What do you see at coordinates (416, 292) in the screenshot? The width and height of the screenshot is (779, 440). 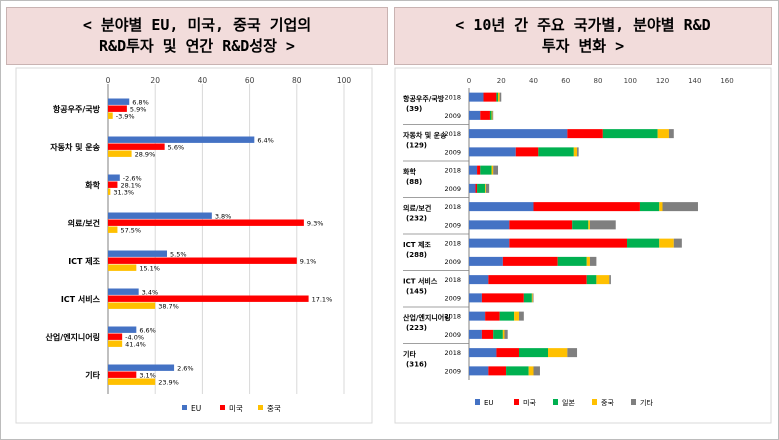 I see `group-count: (145)` at bounding box center [416, 292].